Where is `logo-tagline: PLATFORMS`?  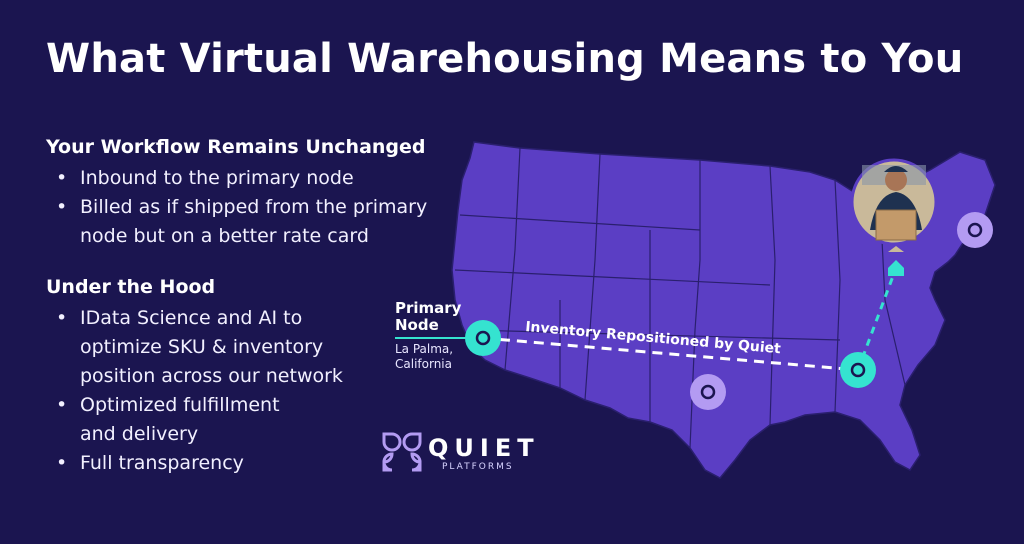 logo-tagline: PLATFORMS is located at coordinates (478, 467).